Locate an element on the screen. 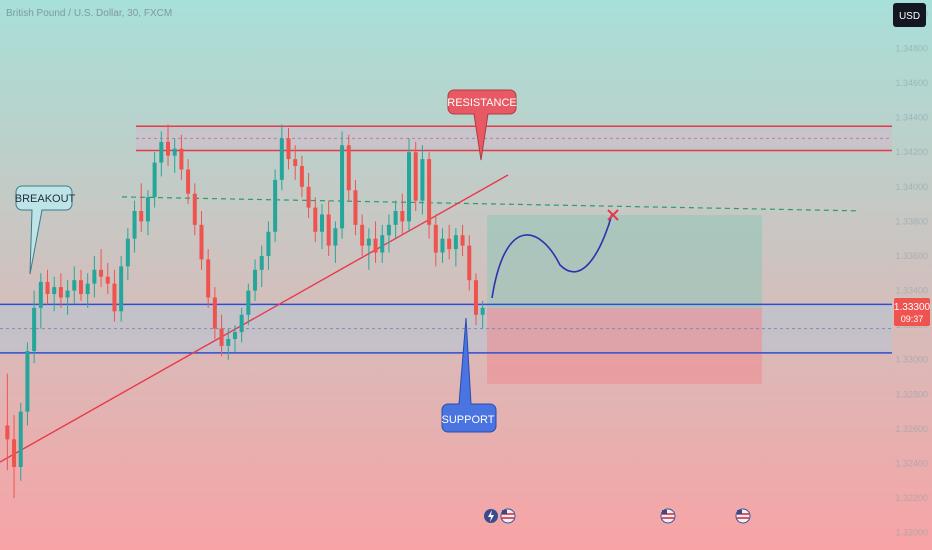 The width and height of the screenshot is (932, 550). candle-countdown: 09:37 is located at coordinates (912, 319).